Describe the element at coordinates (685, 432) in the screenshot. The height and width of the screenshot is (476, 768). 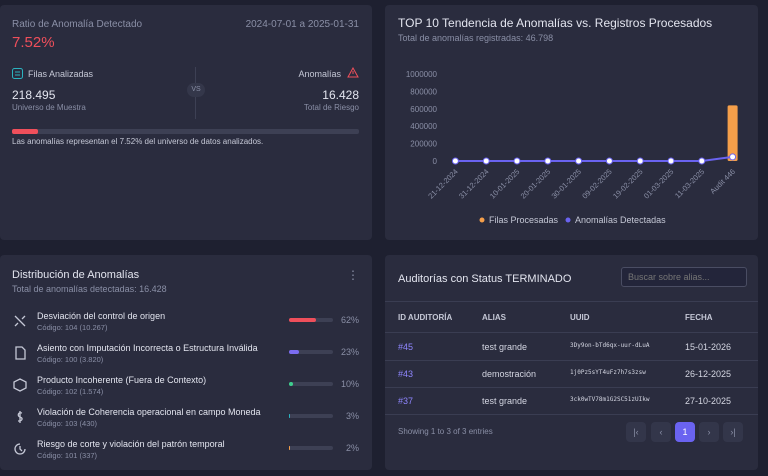
I see `page-button: 1` at that location.